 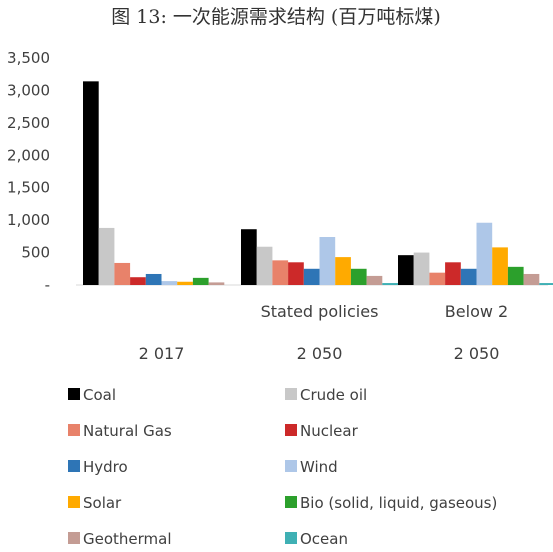 I want to click on y-tick-label: 1,000, so click(x=28, y=220).